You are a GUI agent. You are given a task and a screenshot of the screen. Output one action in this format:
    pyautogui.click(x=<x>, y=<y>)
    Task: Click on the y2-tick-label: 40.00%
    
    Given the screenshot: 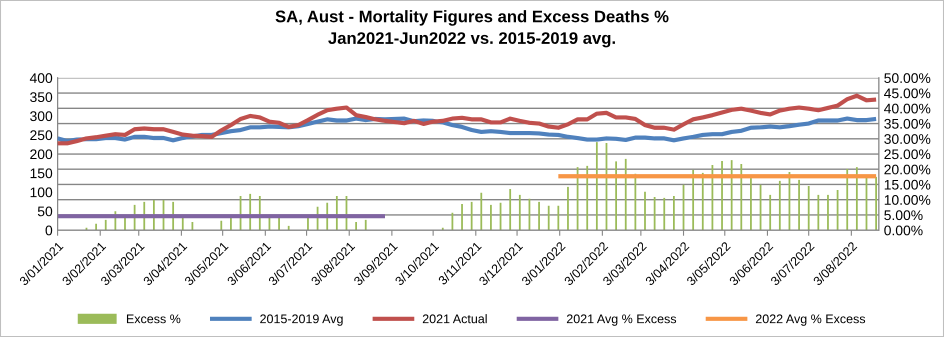 What is the action you would take?
    pyautogui.click(x=907, y=109)
    